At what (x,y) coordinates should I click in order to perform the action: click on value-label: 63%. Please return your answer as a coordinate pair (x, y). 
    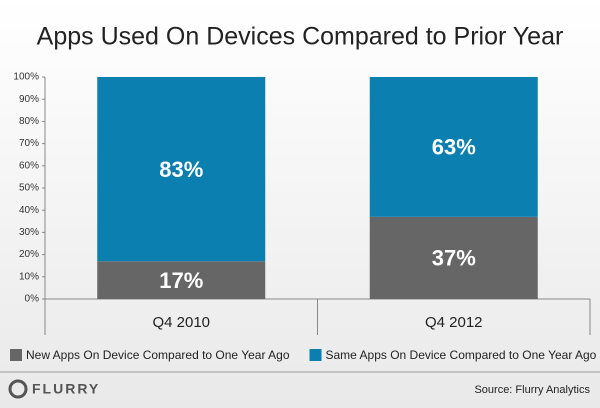
    Looking at the image, I should click on (454, 147).